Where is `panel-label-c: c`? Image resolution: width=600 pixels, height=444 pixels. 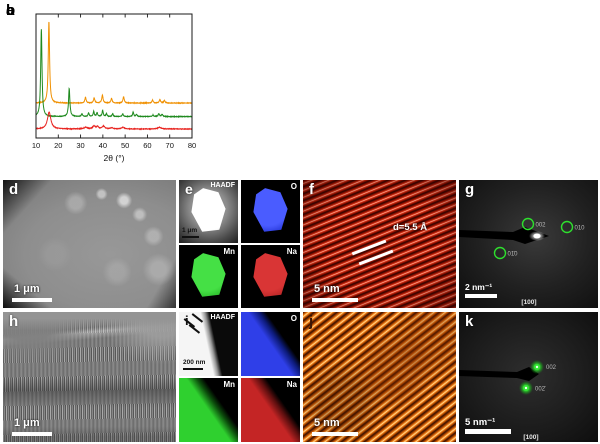 panel-label-c: c is located at coordinates (10, 10).